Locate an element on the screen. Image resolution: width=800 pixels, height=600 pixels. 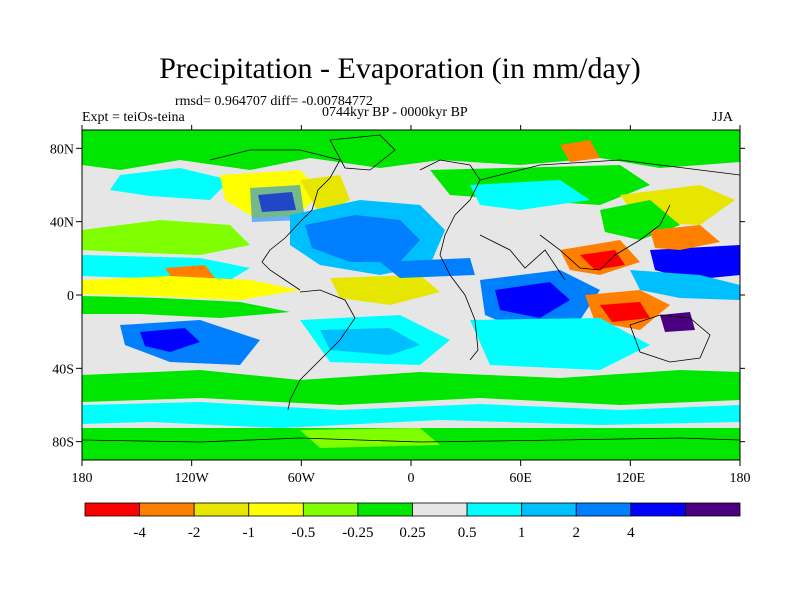
north-pacific-cyan is located at coordinates (170, 184).